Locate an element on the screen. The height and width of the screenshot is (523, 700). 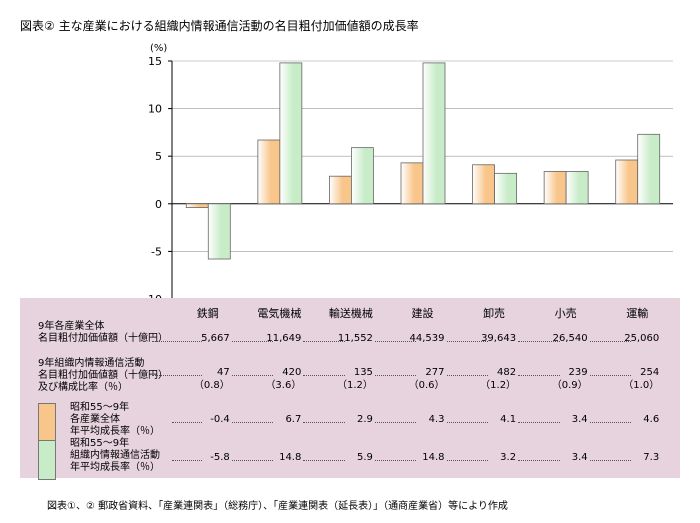
row1-value-建設: 44,539 is located at coordinates (427, 338).